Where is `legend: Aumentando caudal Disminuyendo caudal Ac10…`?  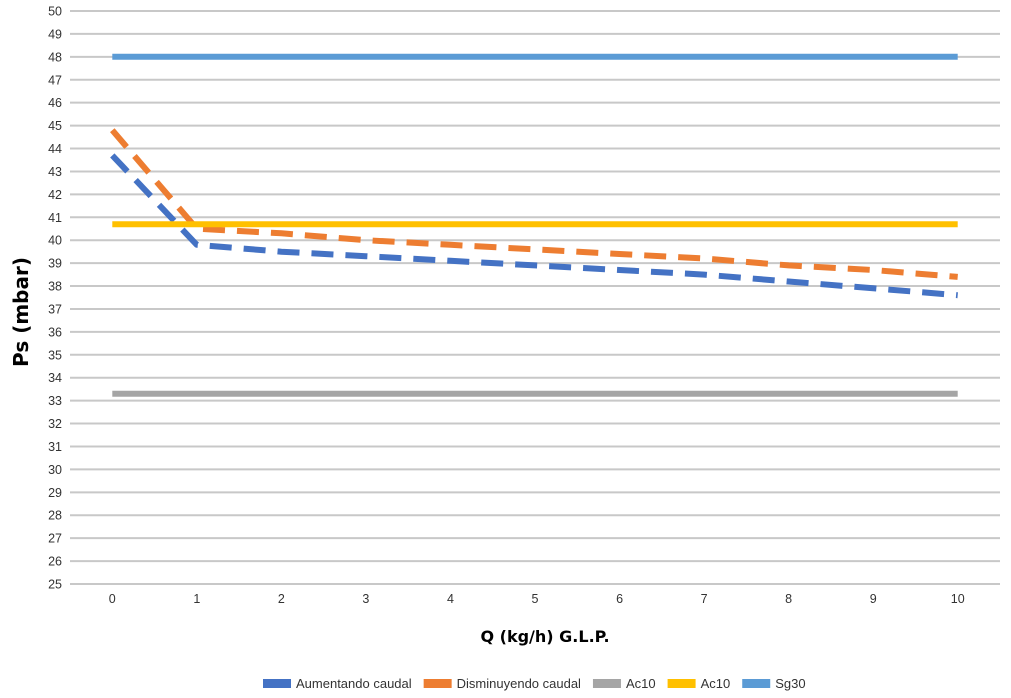 legend: Aumentando caudal Disminuyendo caudal Ac10… is located at coordinates (534, 683).